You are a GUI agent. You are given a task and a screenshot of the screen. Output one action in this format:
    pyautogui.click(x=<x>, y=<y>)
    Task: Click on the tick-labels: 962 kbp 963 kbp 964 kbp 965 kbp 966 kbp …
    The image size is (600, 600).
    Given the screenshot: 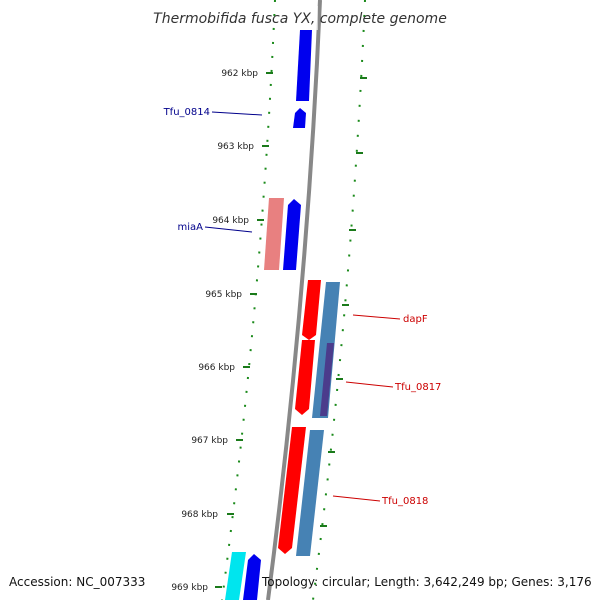 What is the action you would take?
    pyautogui.click(x=214, y=331)
    